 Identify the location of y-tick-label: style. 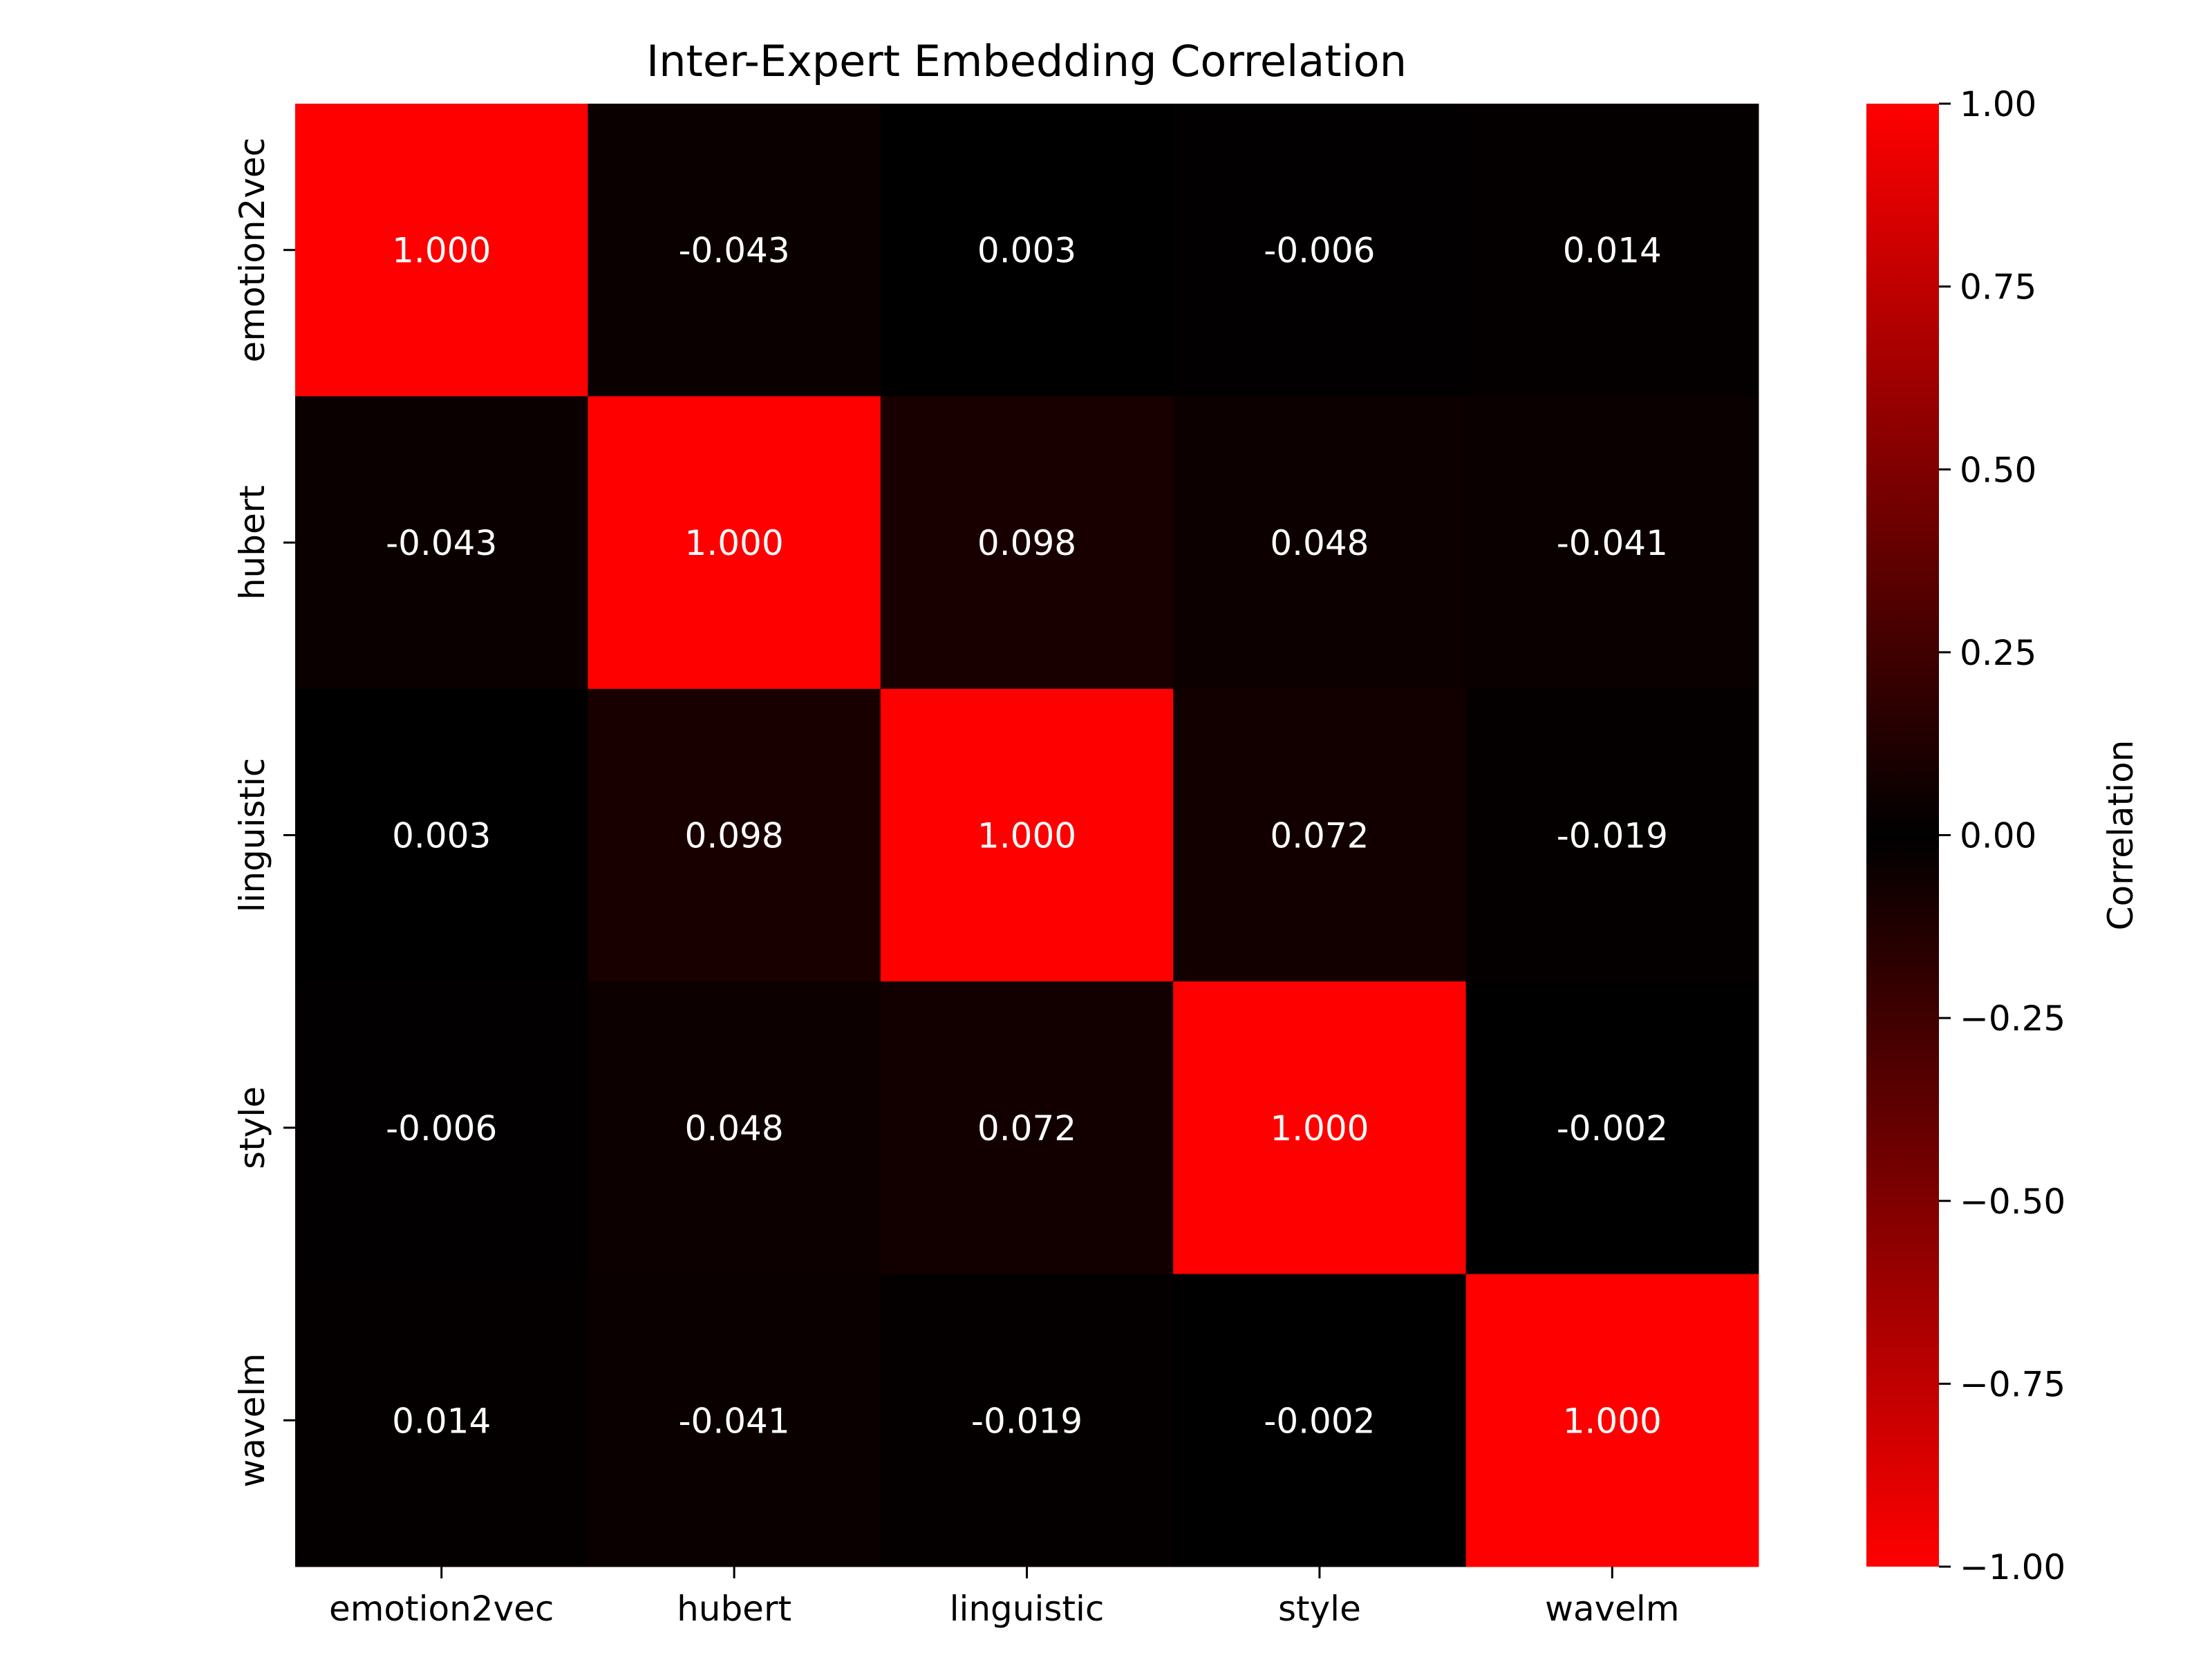
(252, 1127).